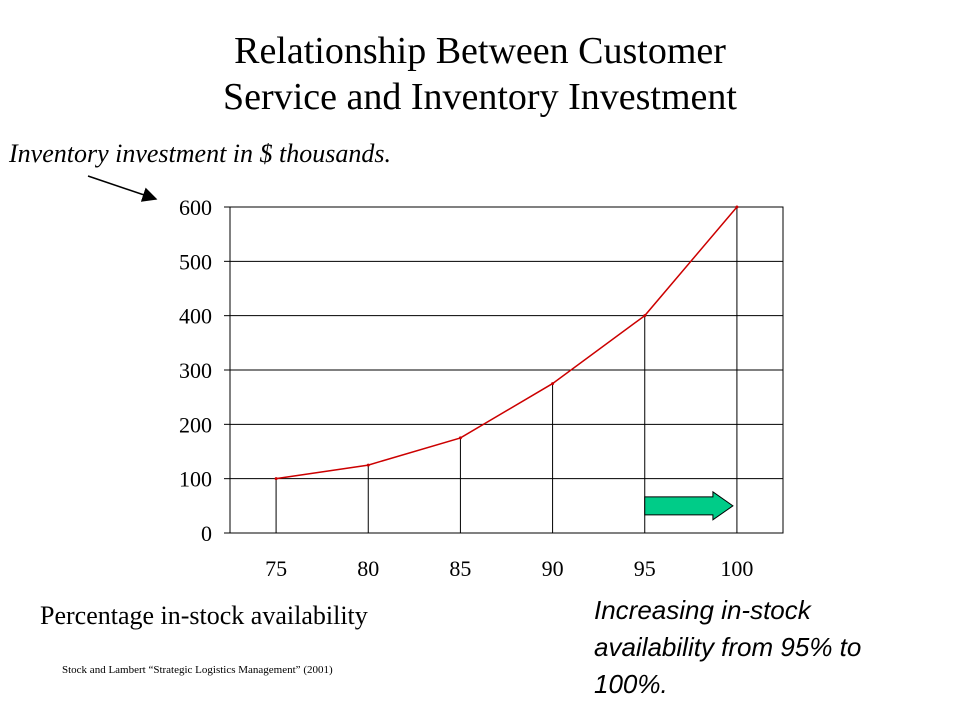 The image size is (960, 720). I want to click on increase-arrow, so click(689, 505).